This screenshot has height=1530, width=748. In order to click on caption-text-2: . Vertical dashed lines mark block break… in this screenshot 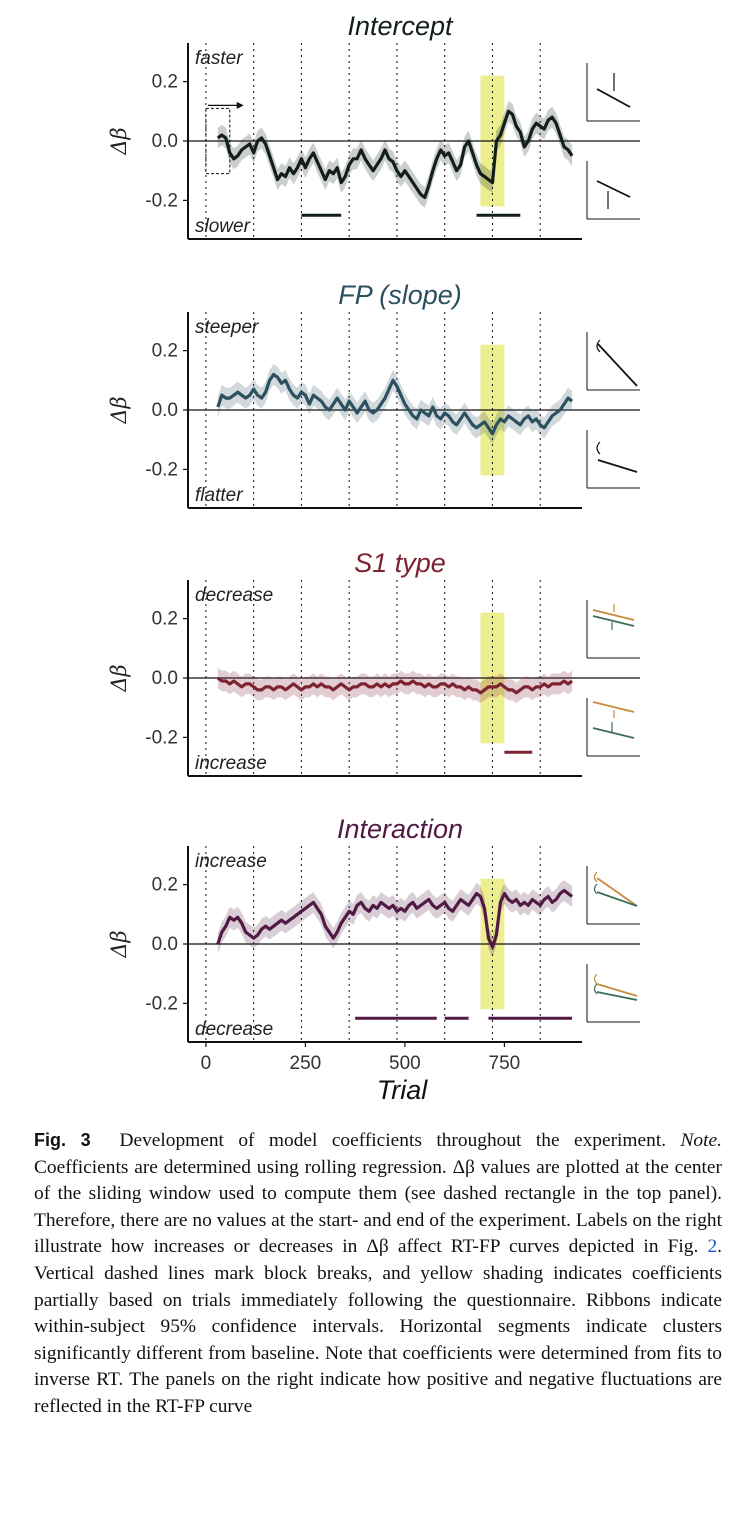, I will do `click(378, 1326)`.